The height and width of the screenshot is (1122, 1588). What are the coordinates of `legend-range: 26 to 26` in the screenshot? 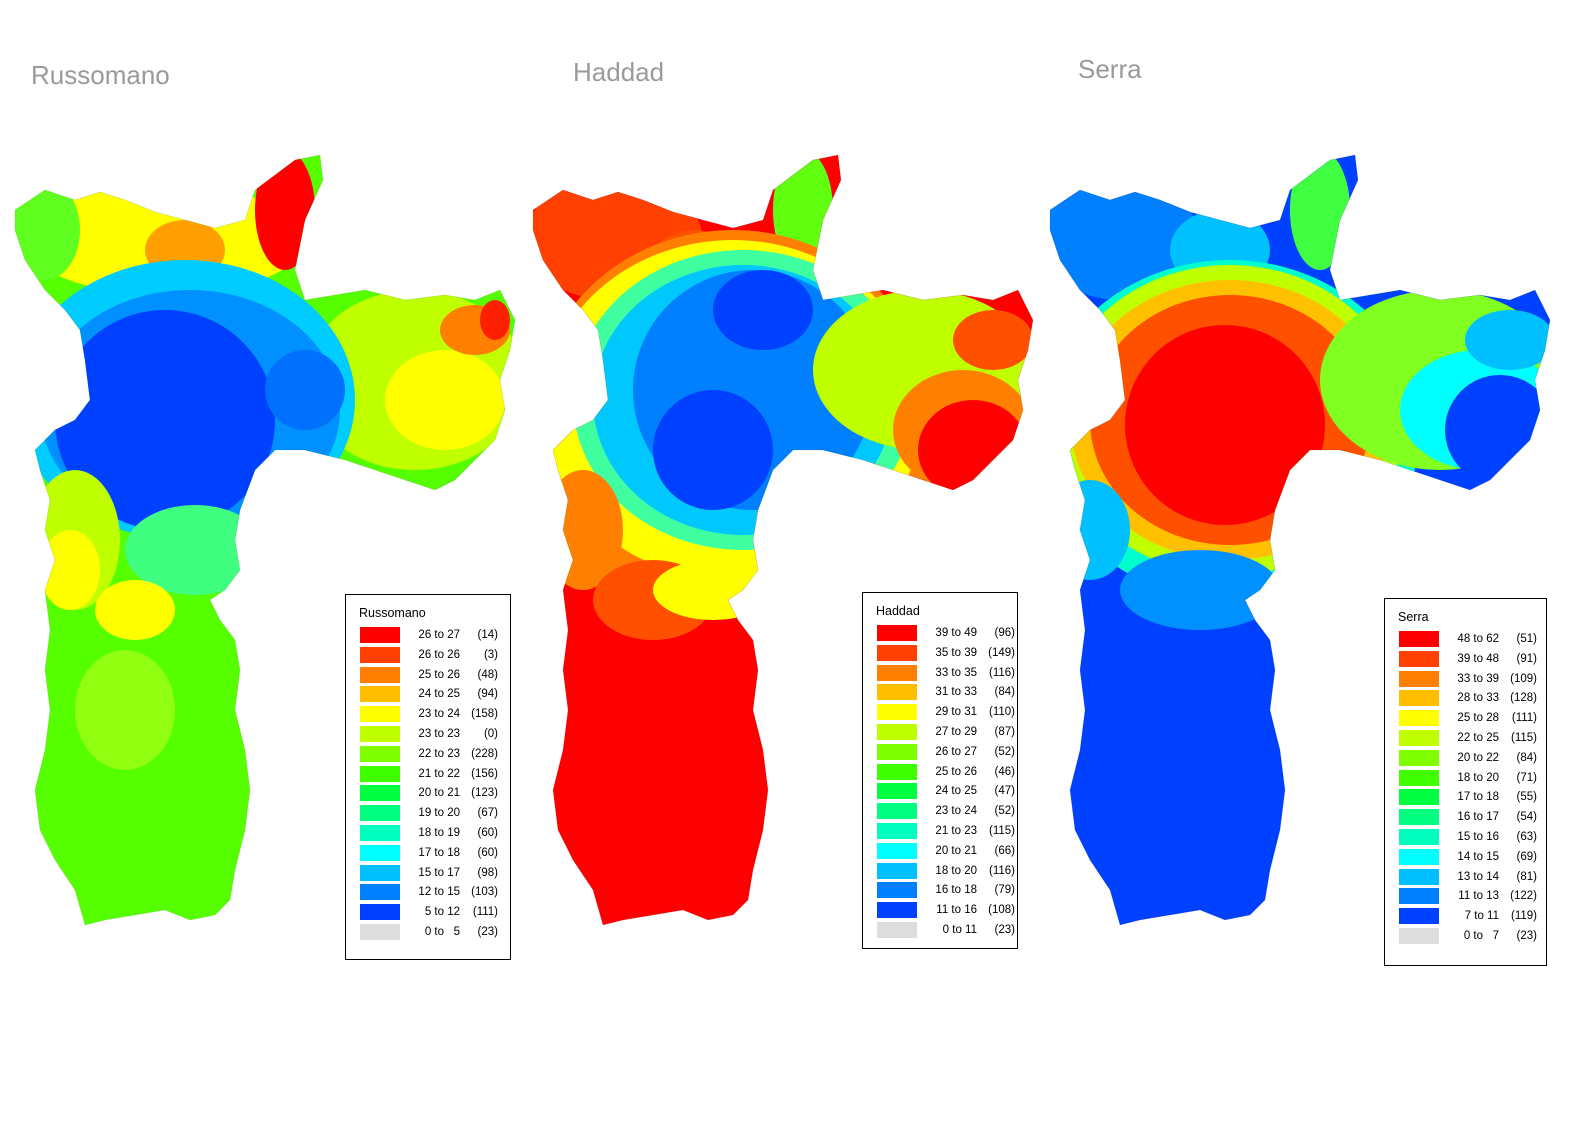 It's located at (439, 654).